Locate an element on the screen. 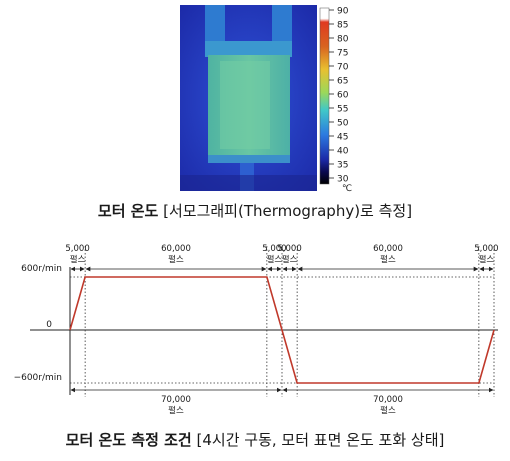 The height and width of the screenshot is (461, 510). scale-tick-label: 60 is located at coordinates (343, 96).